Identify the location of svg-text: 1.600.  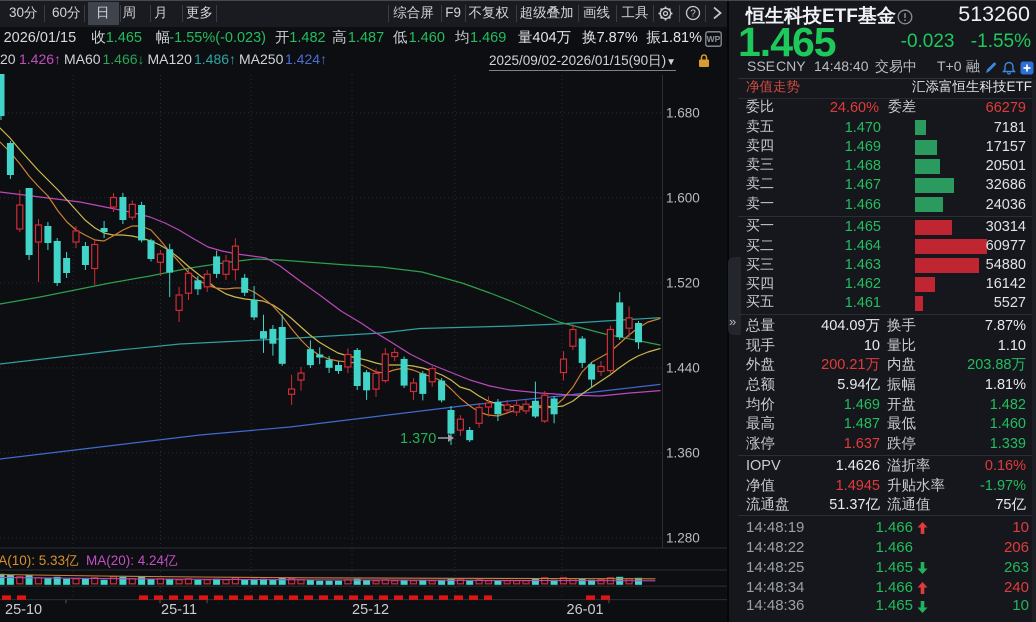
(683, 198).